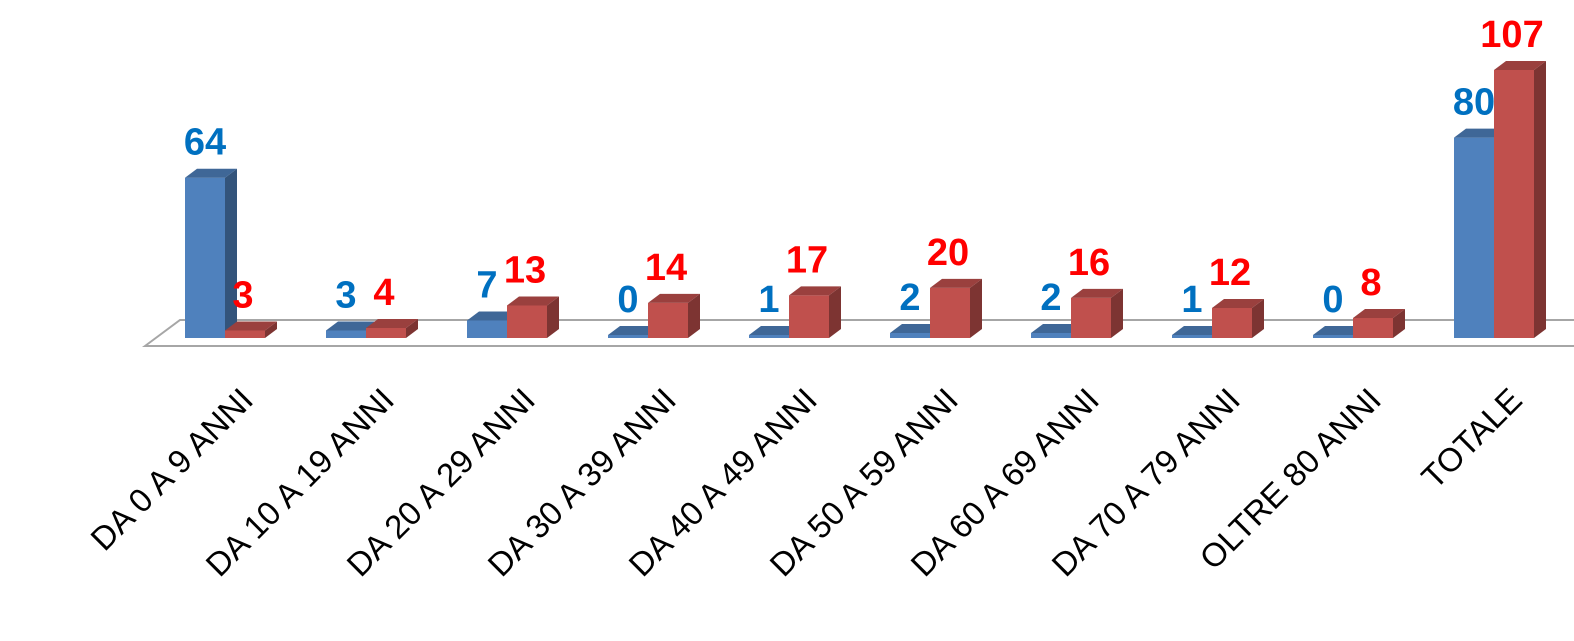  What do you see at coordinates (1471, 438) in the screenshot?
I see `category-label-10: TOTALE` at bounding box center [1471, 438].